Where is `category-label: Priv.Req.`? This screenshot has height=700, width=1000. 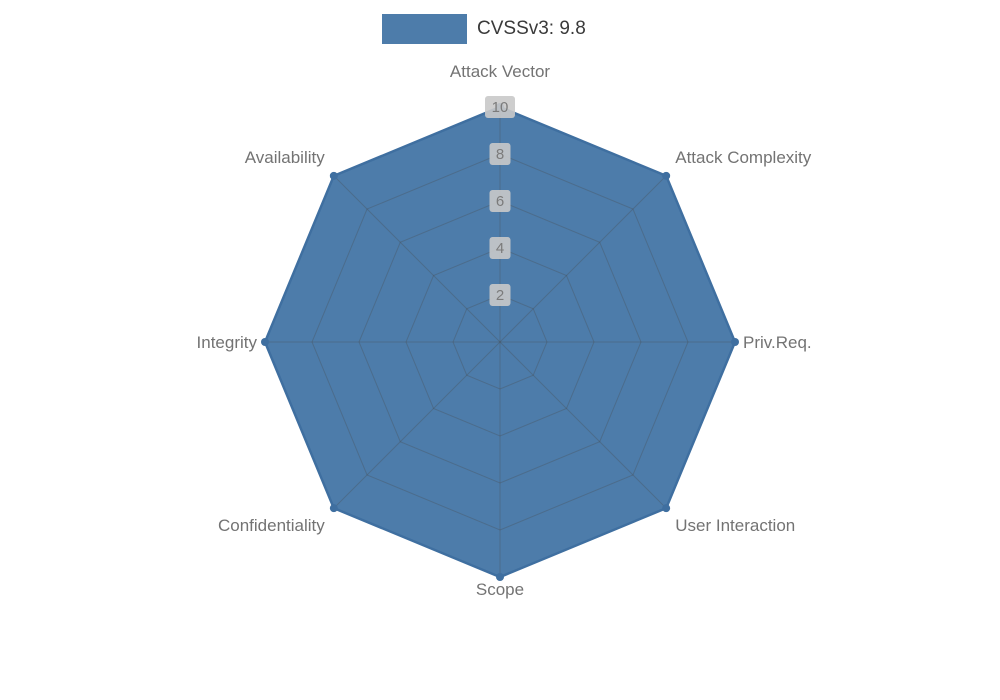
category-label: Priv.Req. is located at coordinates (777, 342).